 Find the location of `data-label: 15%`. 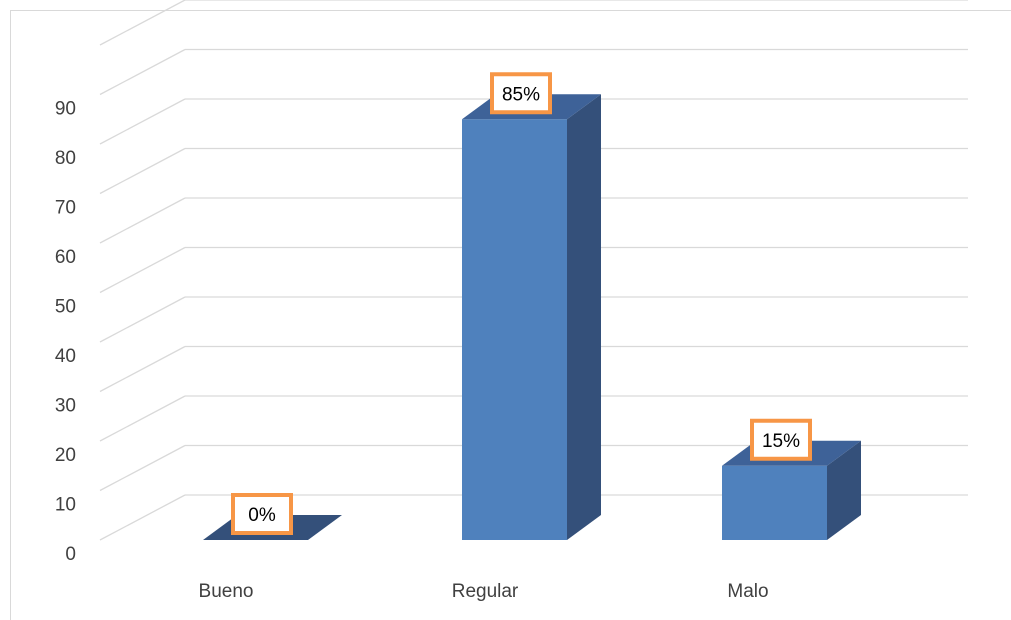

data-label: 15% is located at coordinates (781, 439).